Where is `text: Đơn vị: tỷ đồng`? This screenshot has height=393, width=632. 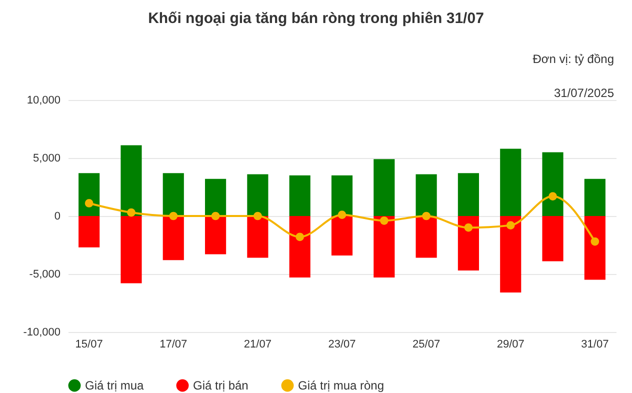 text: Đơn vị: tỷ đồng is located at coordinates (573, 59).